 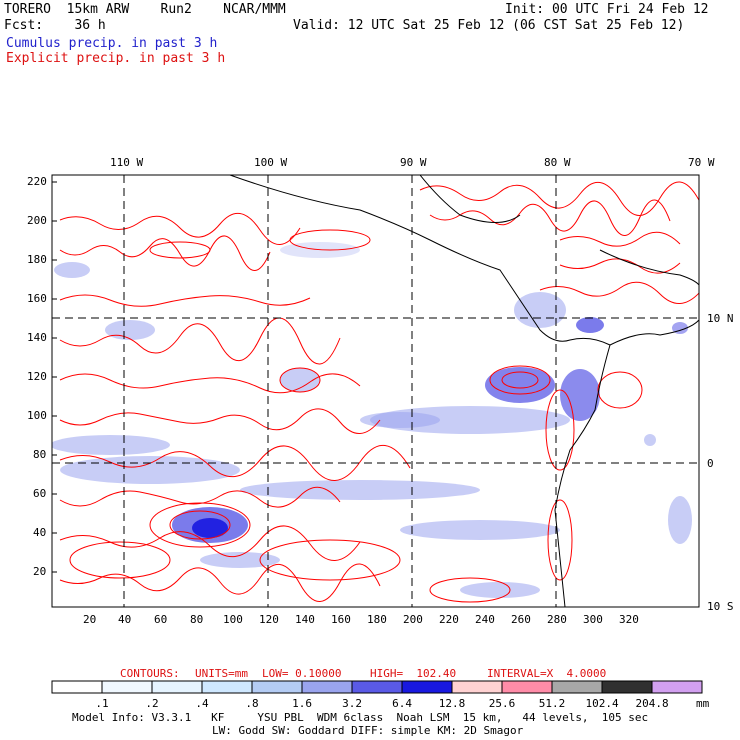 I want to click on colorbar-level-label: 204.8, so click(x=652, y=703).